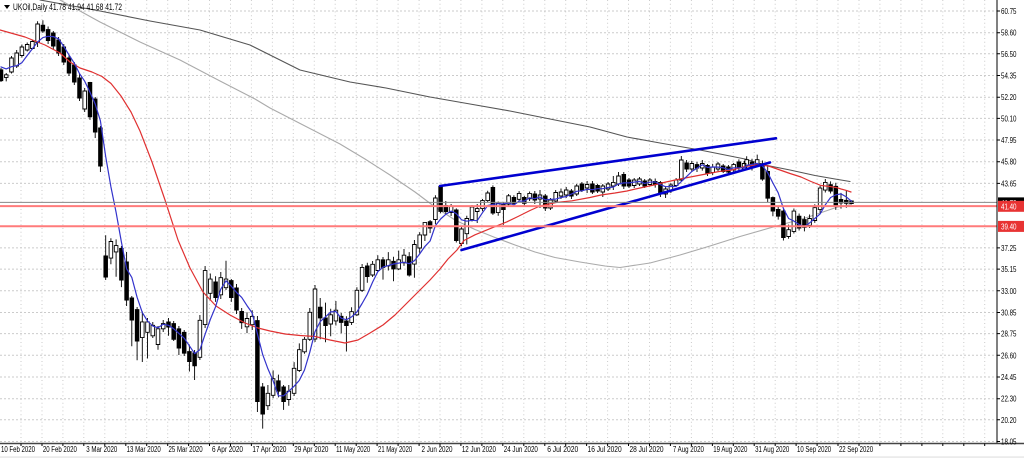 The height and width of the screenshot is (458, 1024). Describe the element at coordinates (688, 449) in the screenshot. I see `svg-text: 7 Aug 2020` at that location.